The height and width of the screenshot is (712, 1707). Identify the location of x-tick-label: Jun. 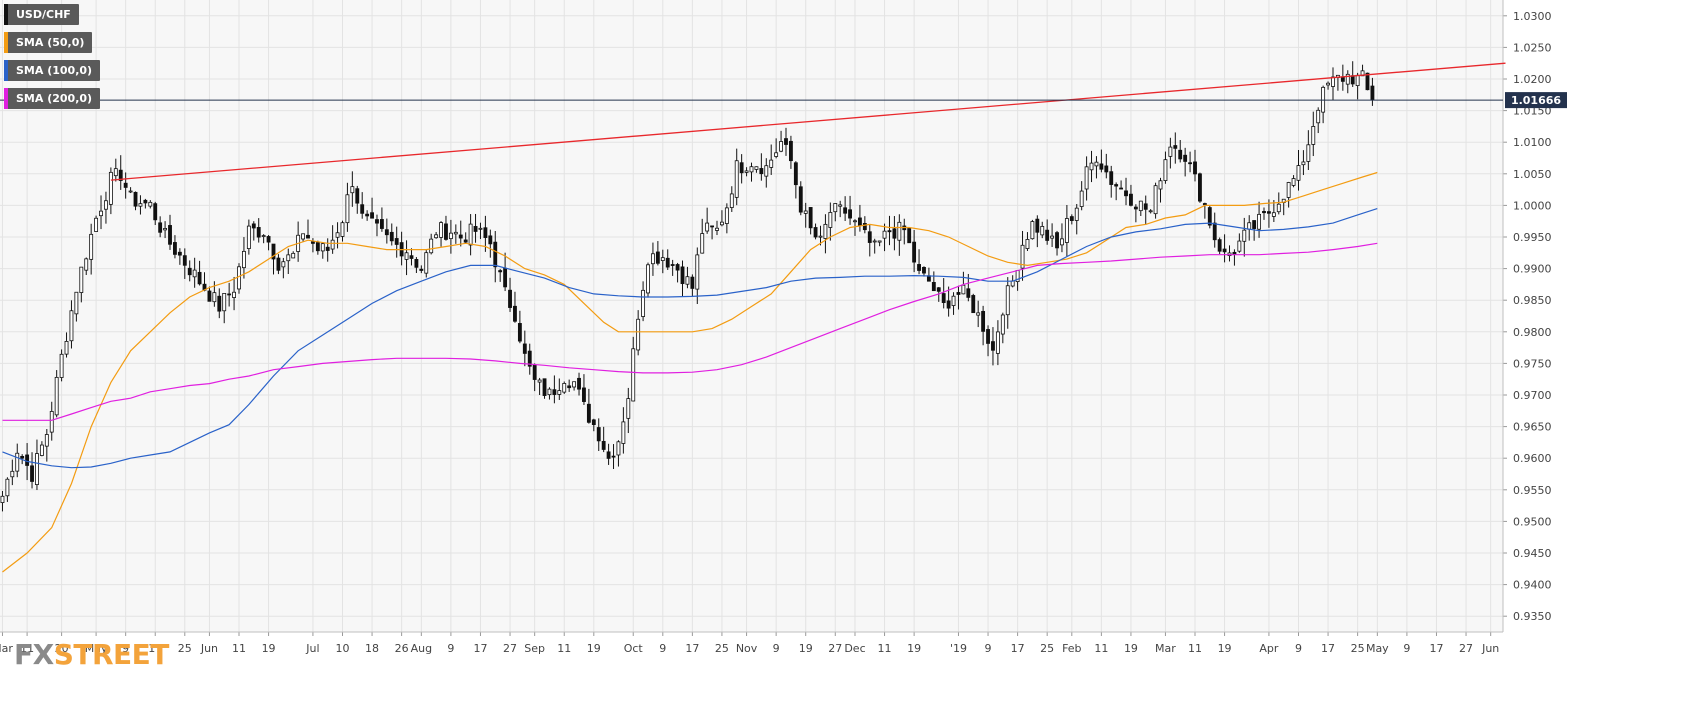
(1490, 648).